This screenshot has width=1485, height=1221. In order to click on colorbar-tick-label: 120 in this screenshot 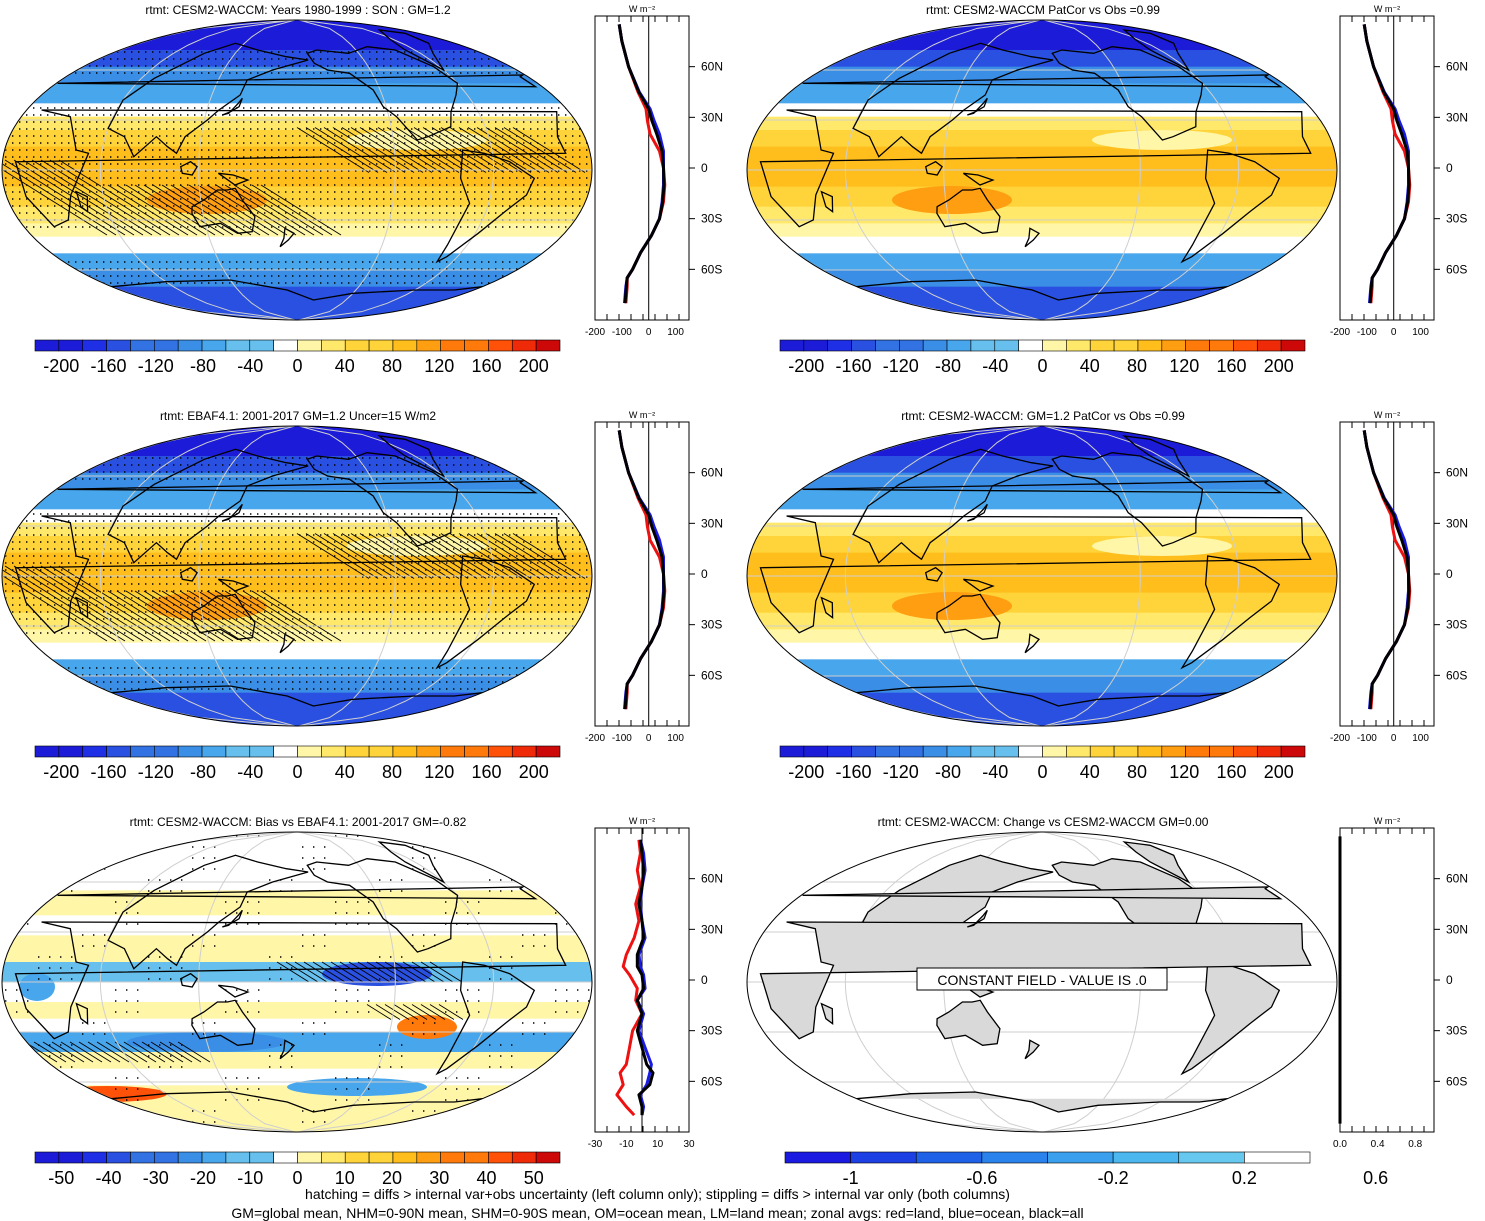, I will do `click(1184, 772)`.